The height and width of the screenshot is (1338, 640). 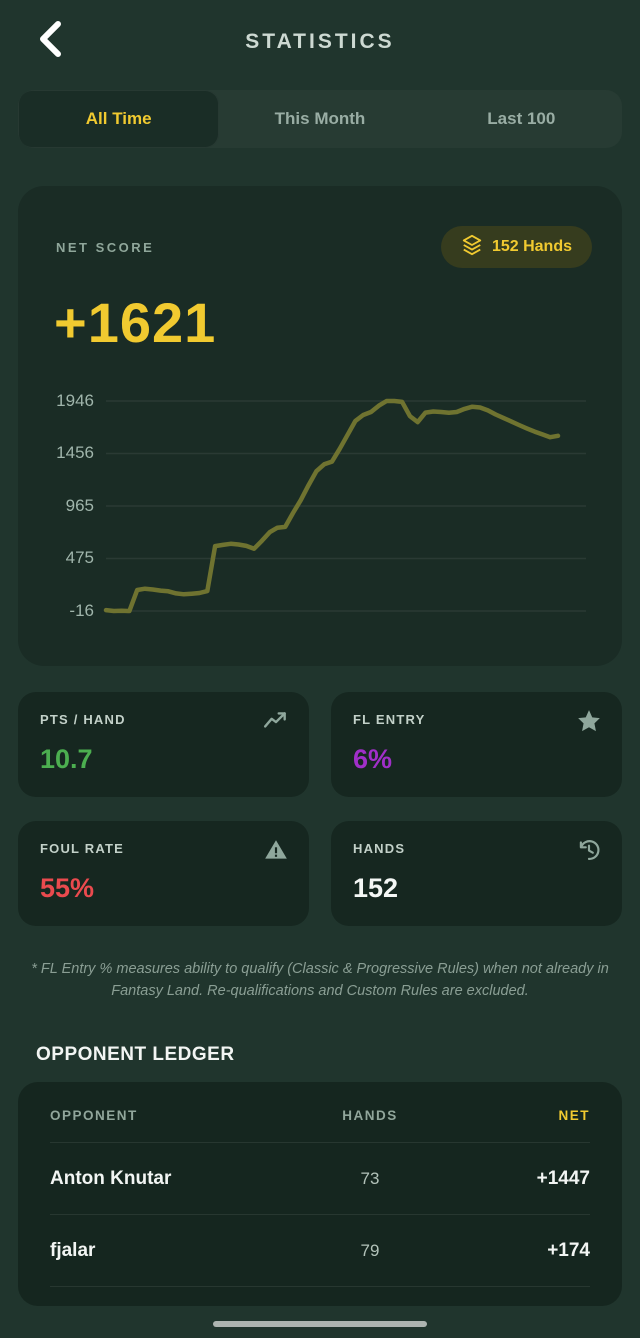 What do you see at coordinates (370, 1115) in the screenshot?
I see `ledger-header-hands: HANDS` at bounding box center [370, 1115].